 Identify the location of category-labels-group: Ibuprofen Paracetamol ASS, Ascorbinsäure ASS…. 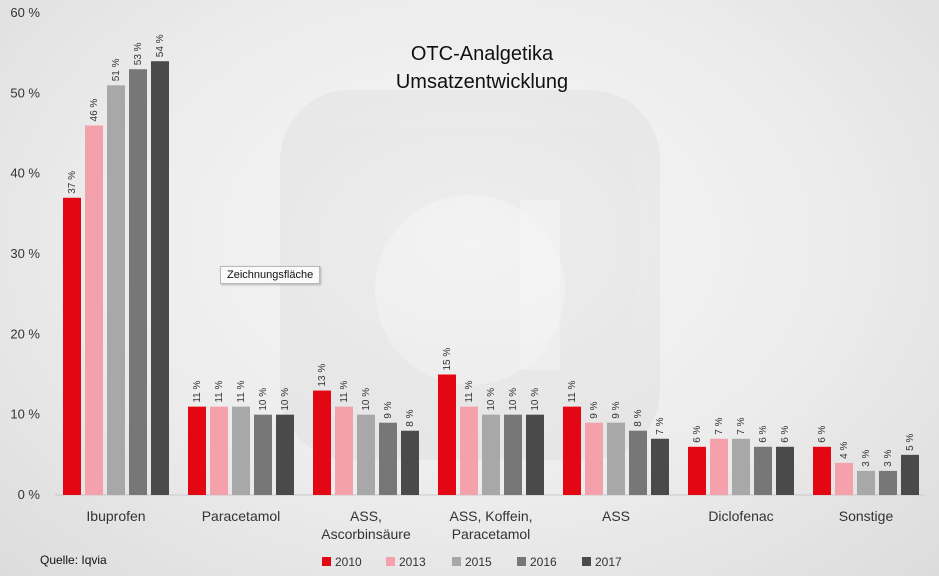
(489, 525).